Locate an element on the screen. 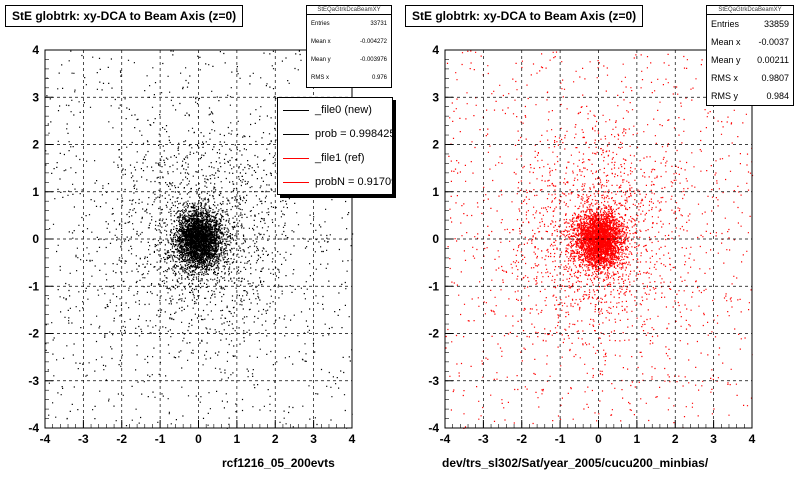 Image resolution: width=800 pixels, height=480 pixels. legend-text: probN = 0.917095 is located at coordinates (353, 182).